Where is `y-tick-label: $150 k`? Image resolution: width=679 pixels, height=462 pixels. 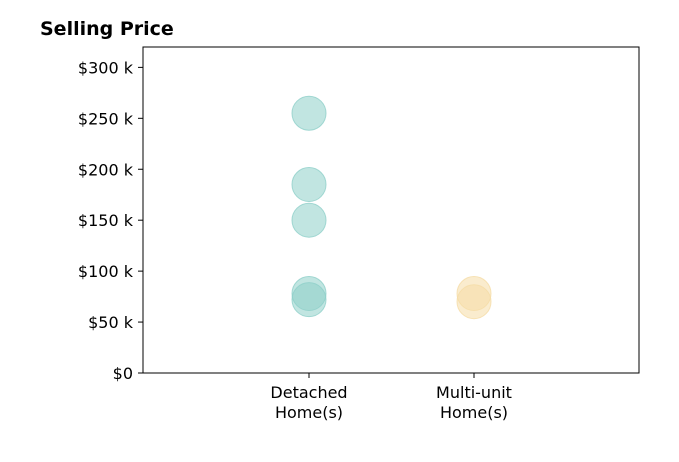 y-tick-label: $150 k is located at coordinates (106, 220).